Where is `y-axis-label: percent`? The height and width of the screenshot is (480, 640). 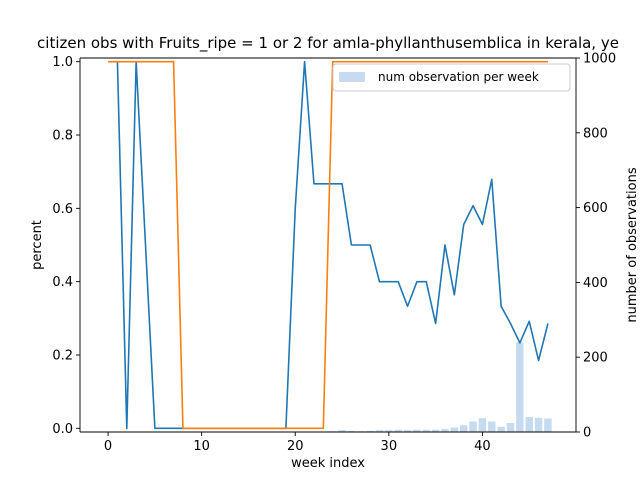 y-axis-label: percent is located at coordinates (37, 245).